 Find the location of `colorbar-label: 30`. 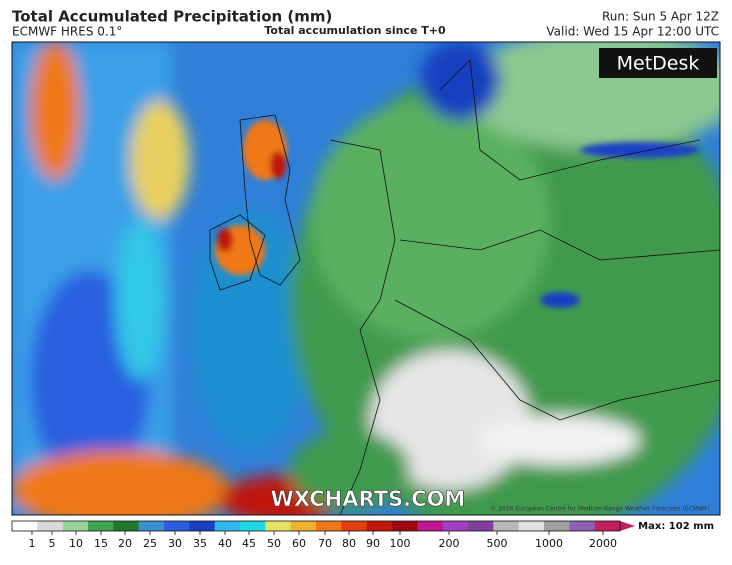

colorbar-label: 30 is located at coordinates (175, 543).